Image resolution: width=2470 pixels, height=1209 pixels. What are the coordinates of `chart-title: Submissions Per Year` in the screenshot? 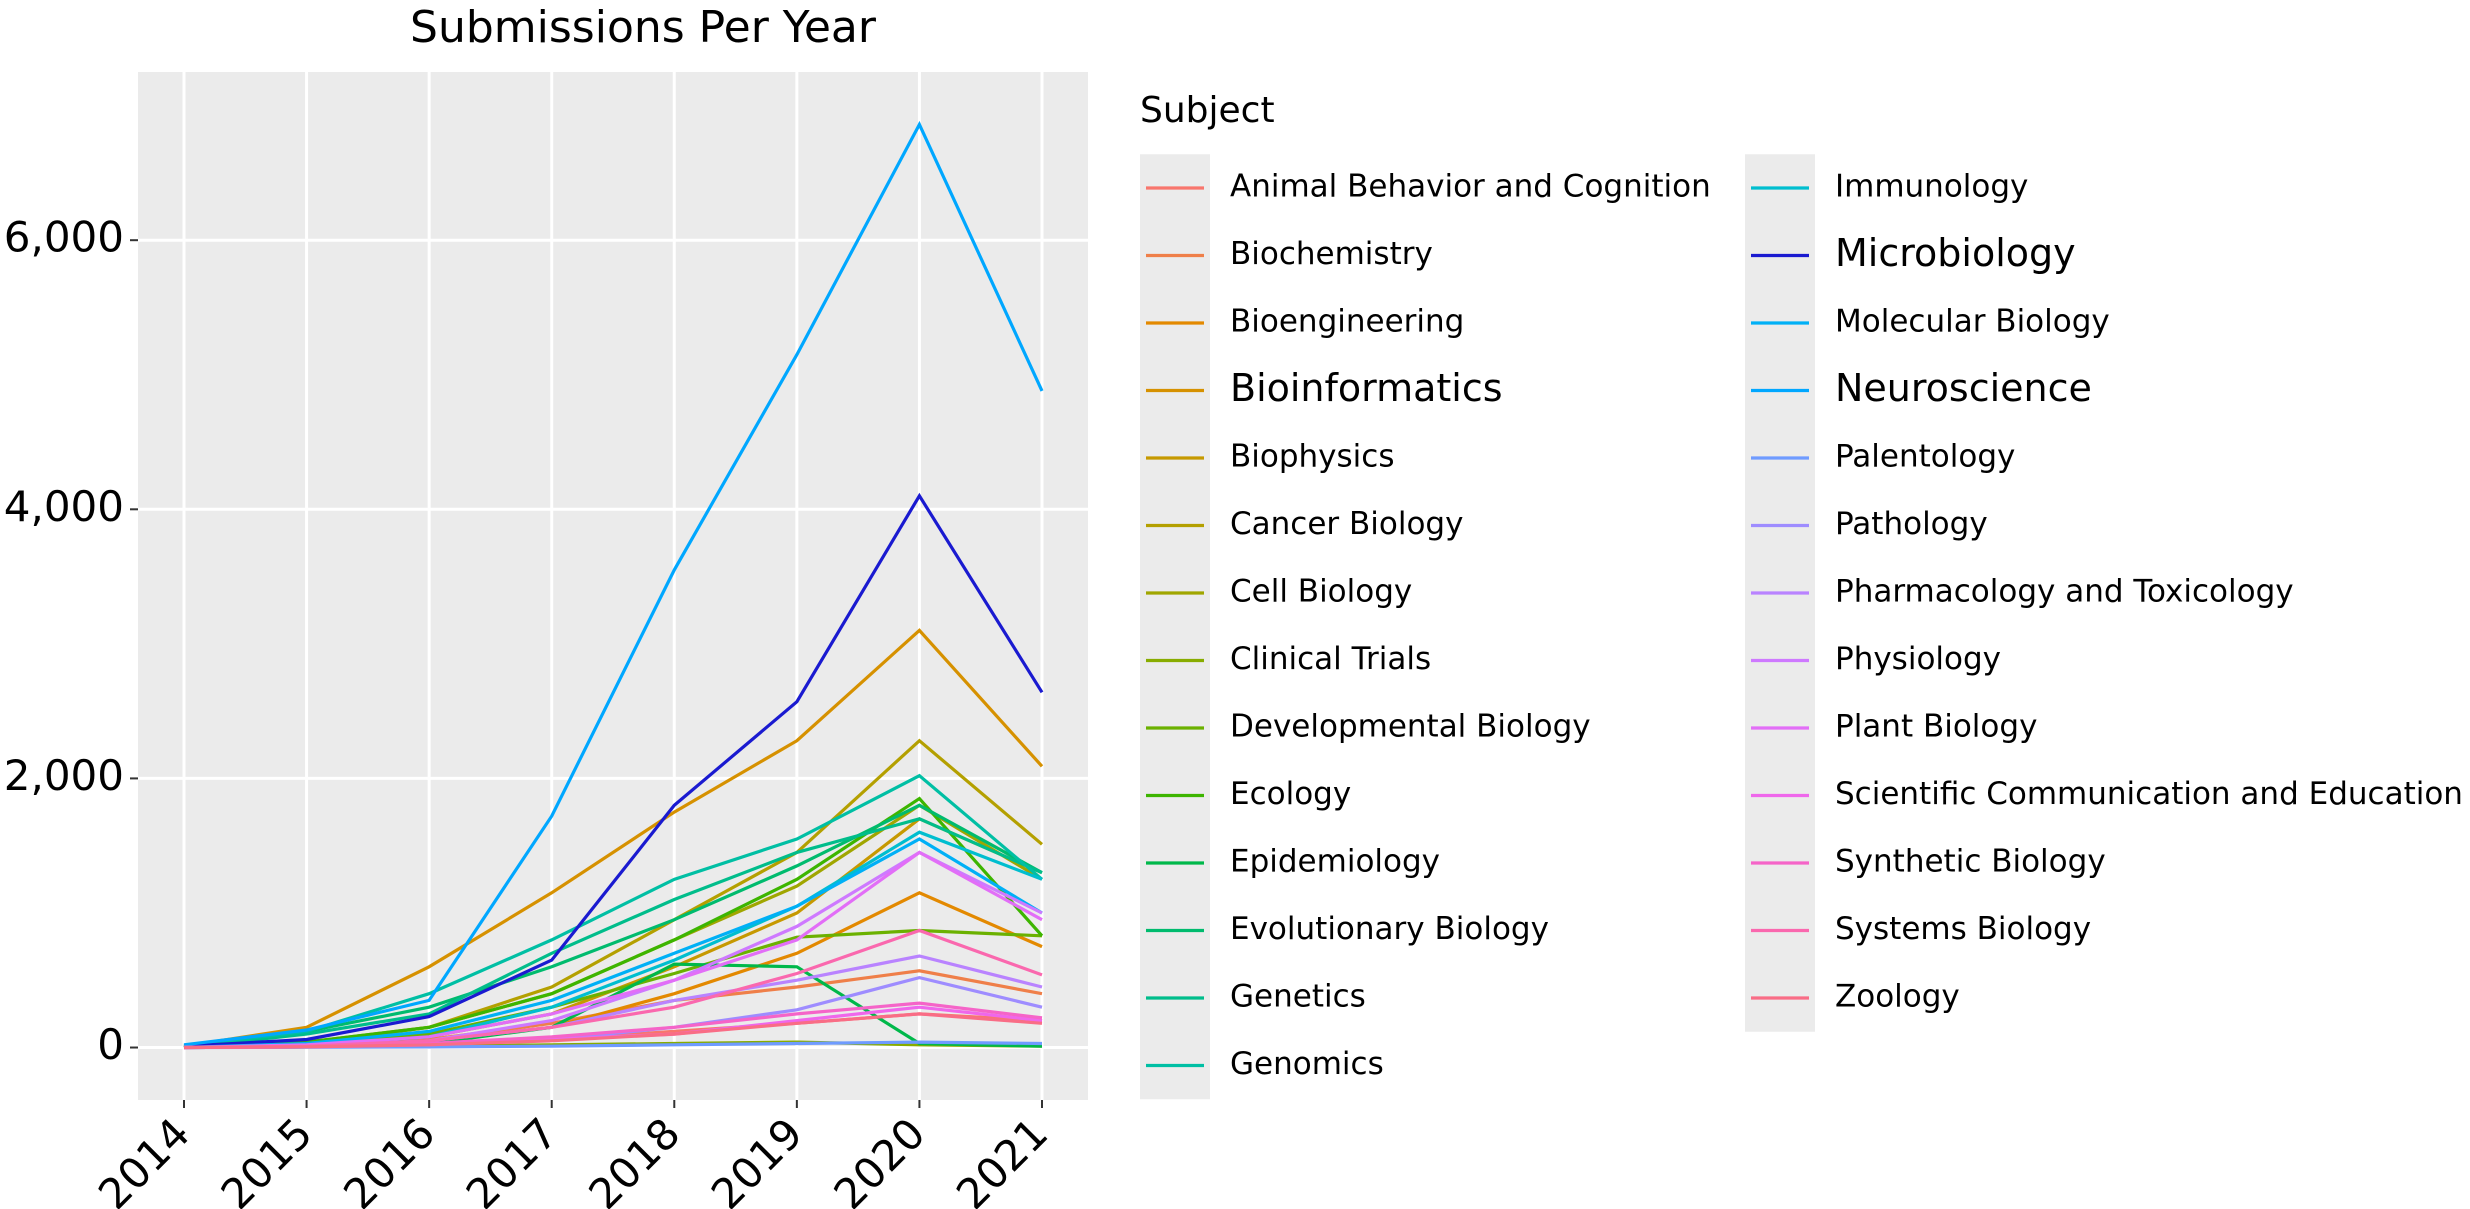 It's located at (643, 27).